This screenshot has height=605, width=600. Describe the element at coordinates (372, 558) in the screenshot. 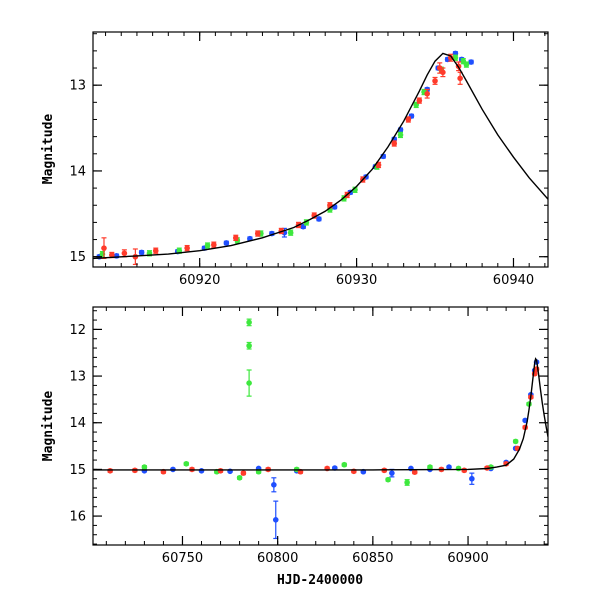

I see `bottom-x-tick-label: 60850` at that location.